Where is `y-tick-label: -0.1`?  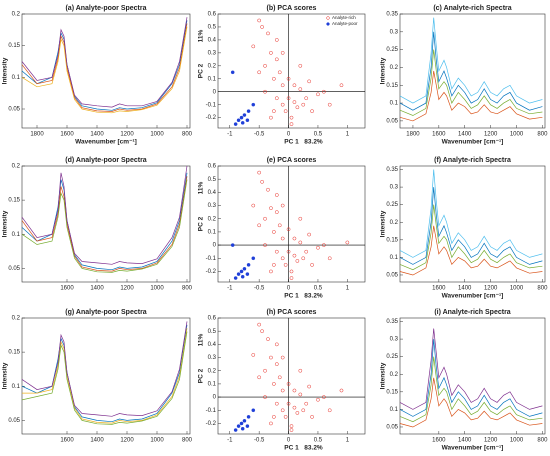
y-tick-label: -0.1 is located at coordinates (211, 411).